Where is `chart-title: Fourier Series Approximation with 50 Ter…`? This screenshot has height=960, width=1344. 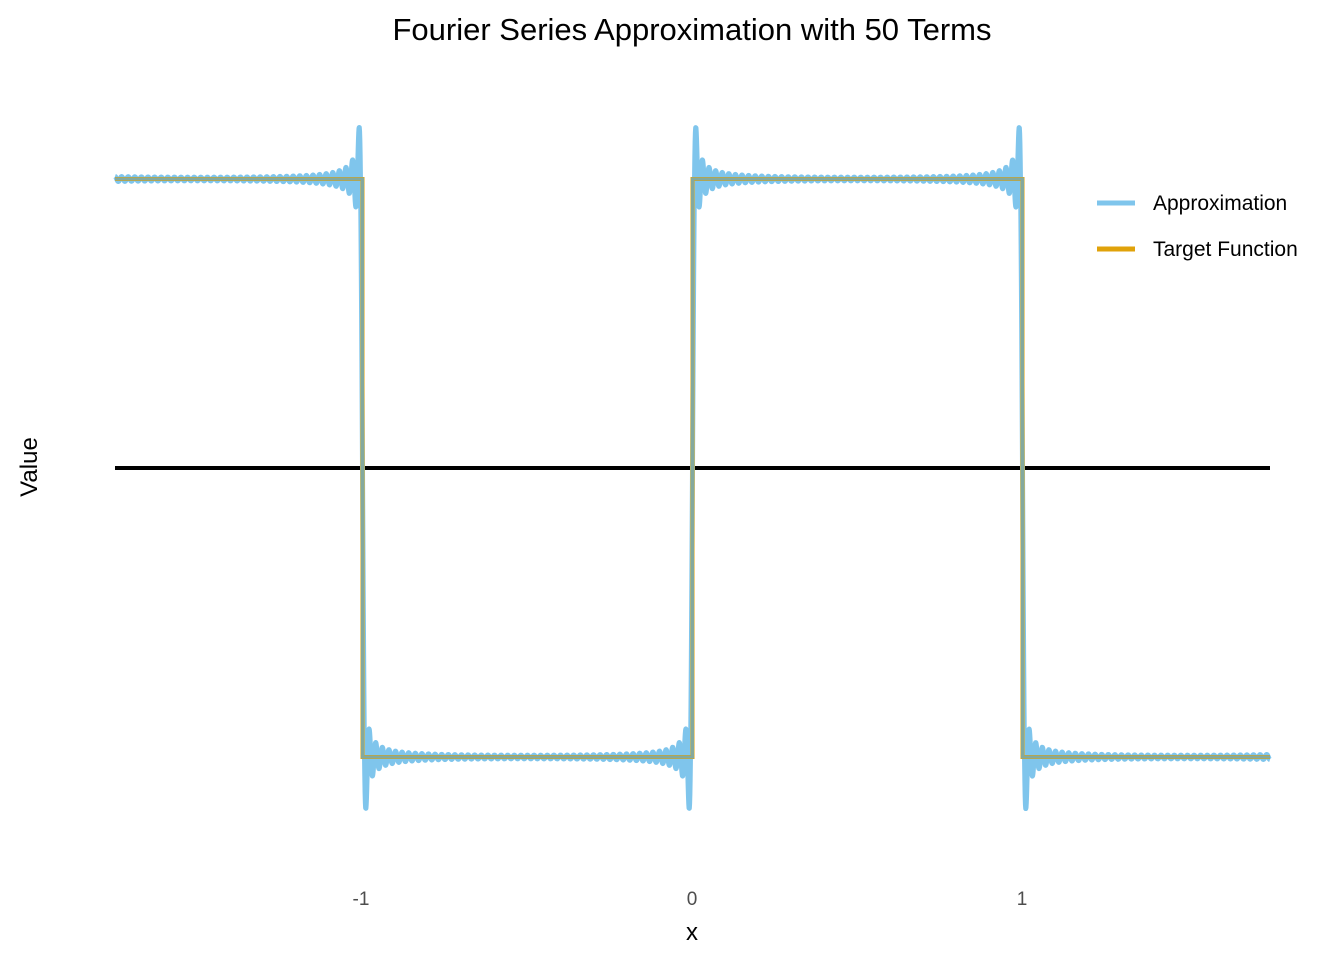 chart-title: Fourier Series Approximation with 50 Ter… is located at coordinates (691, 29).